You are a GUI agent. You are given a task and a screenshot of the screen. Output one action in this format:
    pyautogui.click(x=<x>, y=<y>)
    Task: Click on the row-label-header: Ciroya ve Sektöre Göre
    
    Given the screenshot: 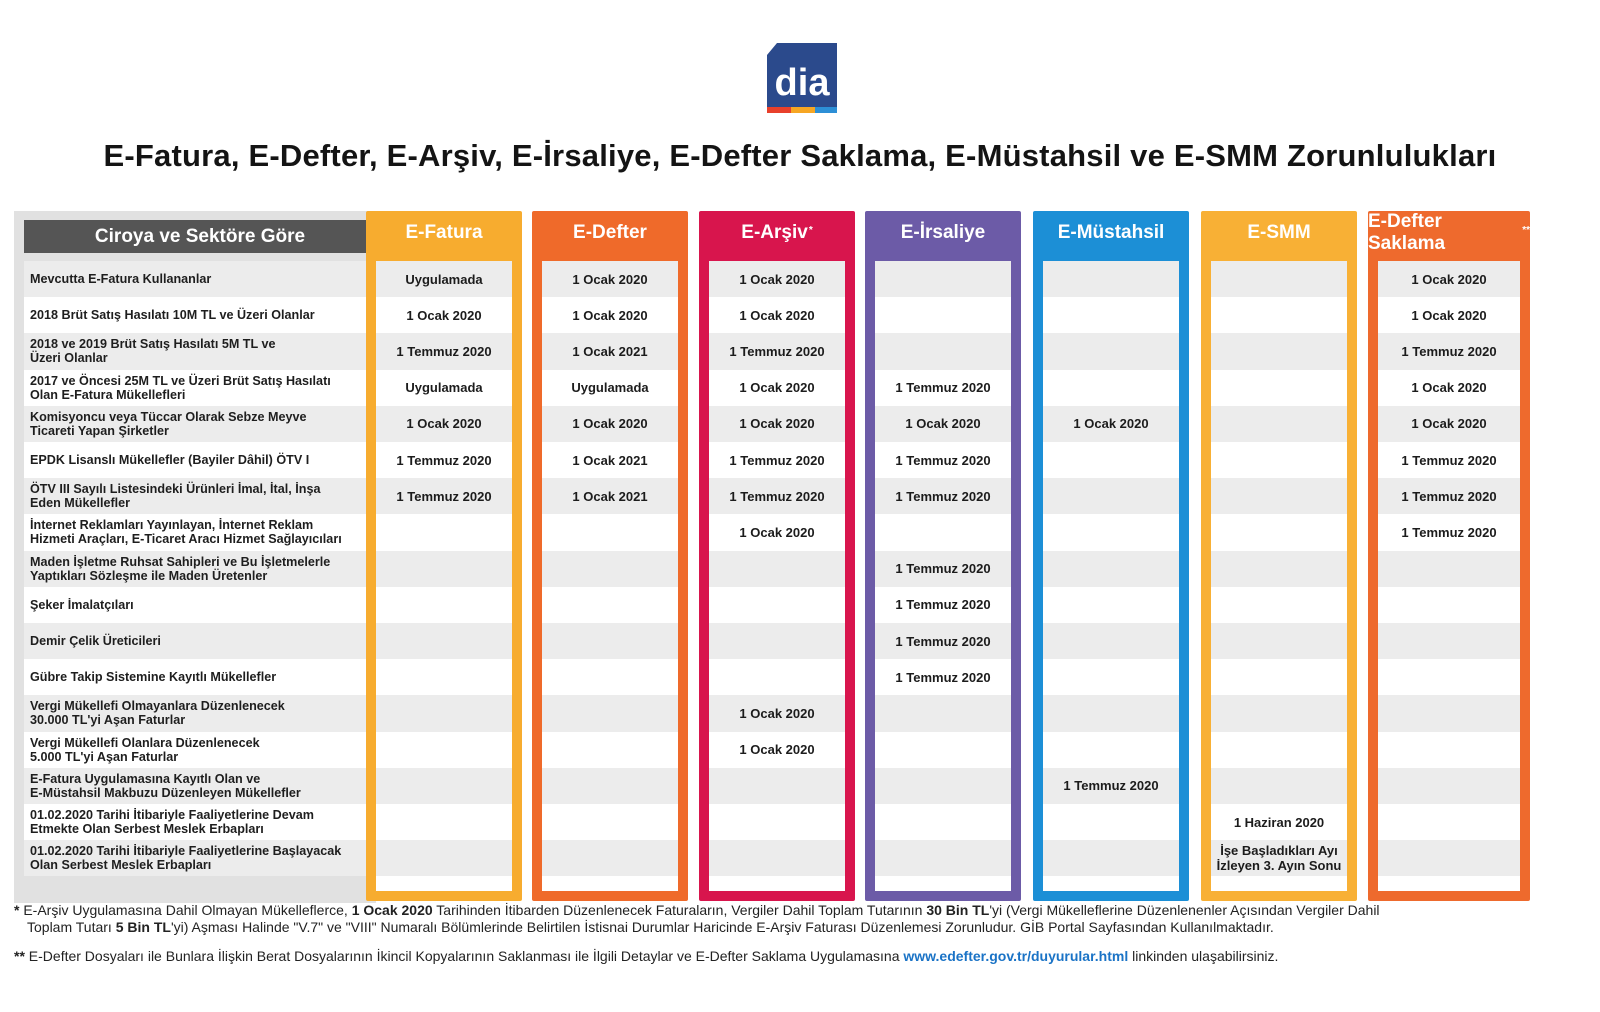 What is the action you would take?
    pyautogui.click(x=200, y=236)
    